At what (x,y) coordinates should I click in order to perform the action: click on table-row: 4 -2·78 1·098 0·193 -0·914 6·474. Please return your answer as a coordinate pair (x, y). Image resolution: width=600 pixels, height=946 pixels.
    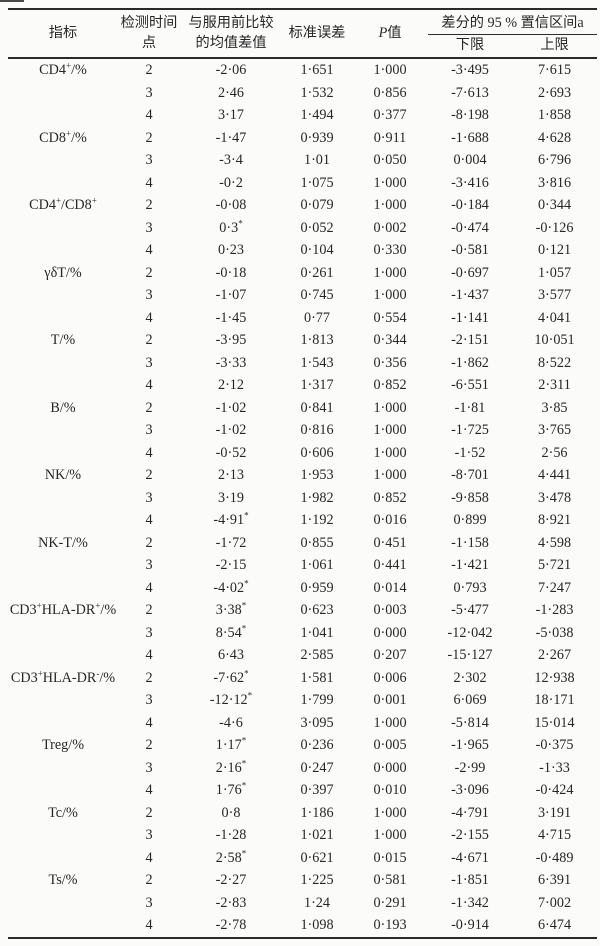
    Looking at the image, I should click on (302, 926).